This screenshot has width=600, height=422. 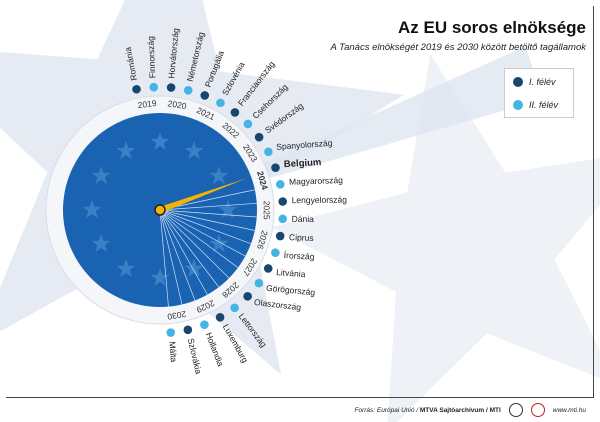 I want to click on legend-item-second-half: II. félév, so click(x=539, y=105).